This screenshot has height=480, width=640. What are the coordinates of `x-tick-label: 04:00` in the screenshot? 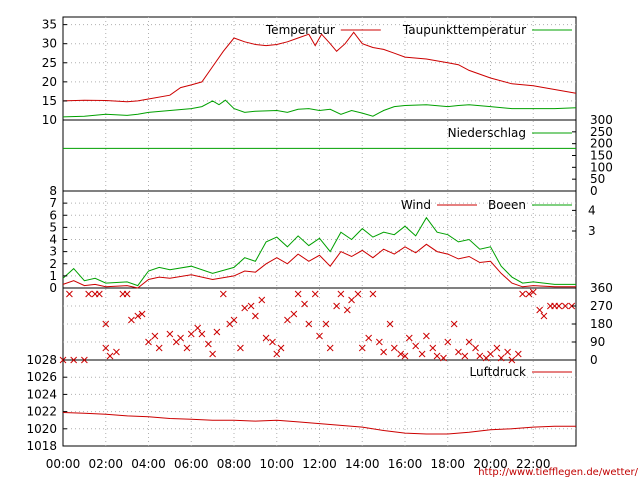 It's located at (148, 464).